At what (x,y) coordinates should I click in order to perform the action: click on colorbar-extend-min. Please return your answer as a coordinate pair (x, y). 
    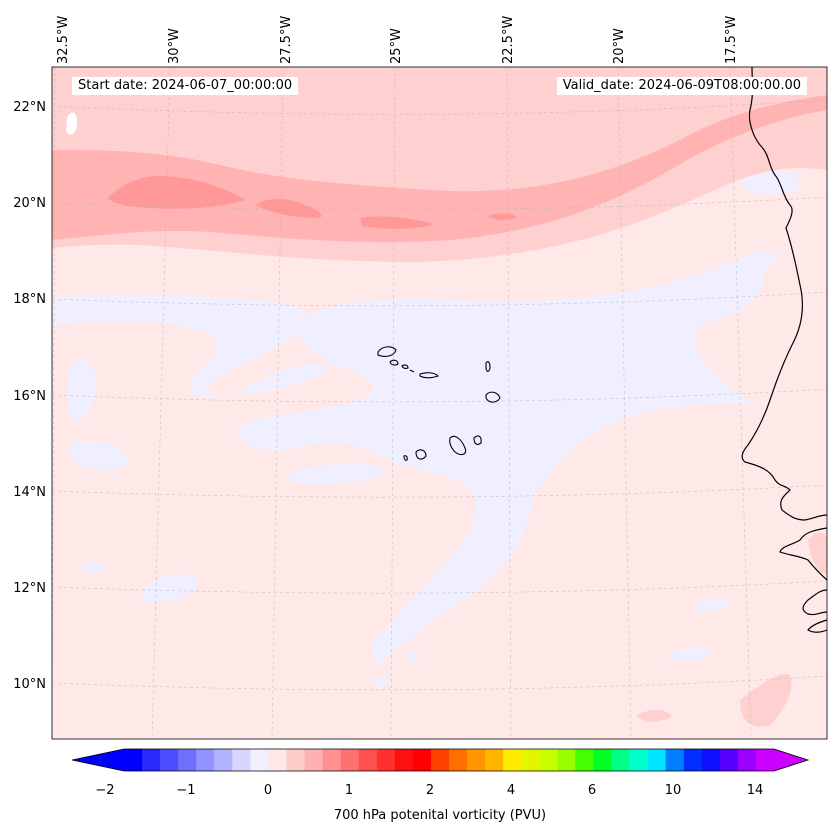
    Looking at the image, I should click on (98, 760).